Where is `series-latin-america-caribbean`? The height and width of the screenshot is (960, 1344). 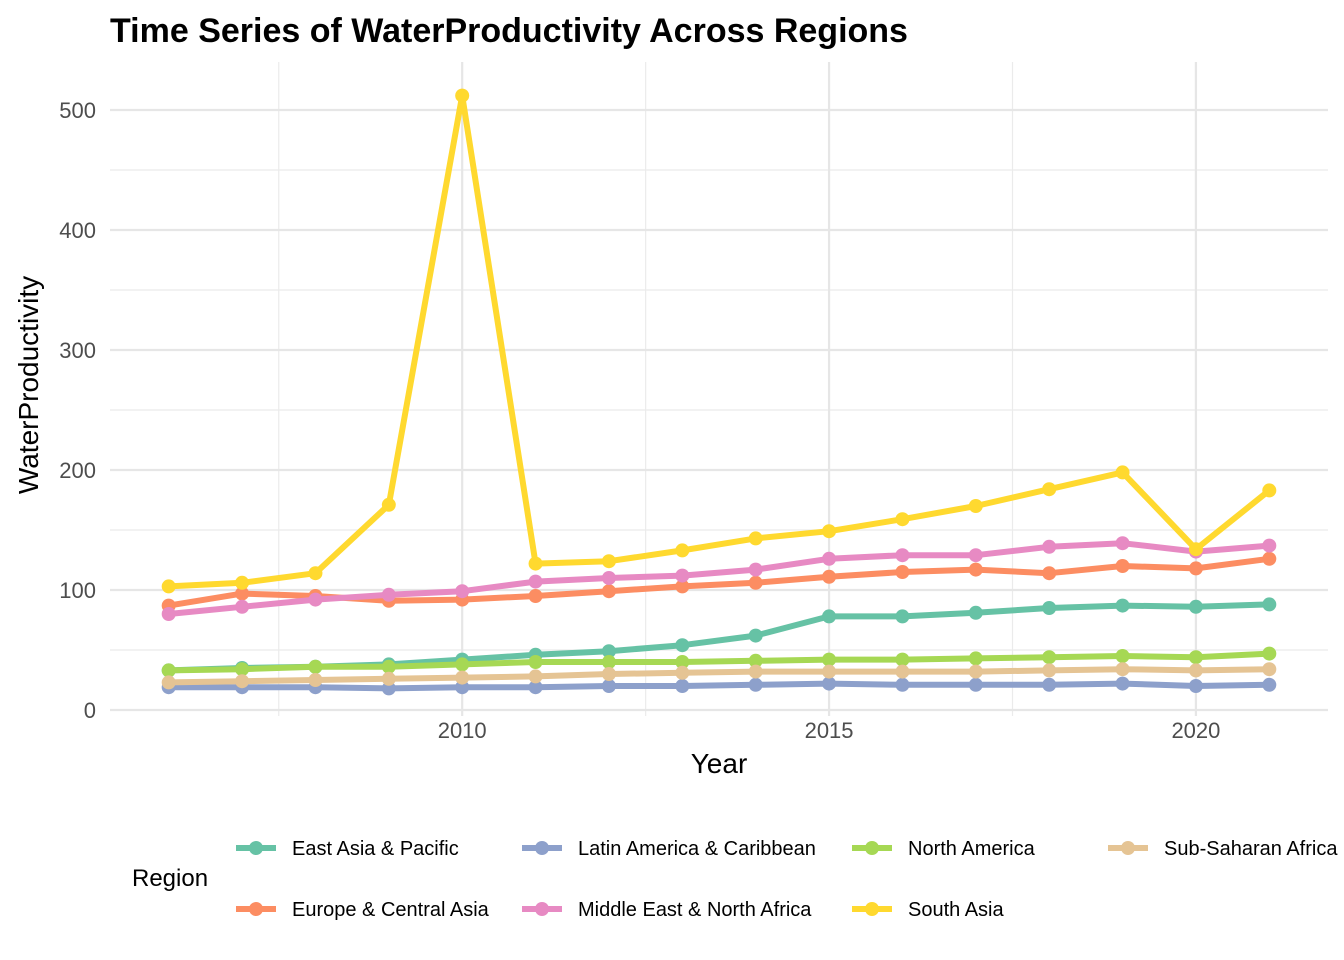
series-latin-america-caribbean is located at coordinates (719, 686).